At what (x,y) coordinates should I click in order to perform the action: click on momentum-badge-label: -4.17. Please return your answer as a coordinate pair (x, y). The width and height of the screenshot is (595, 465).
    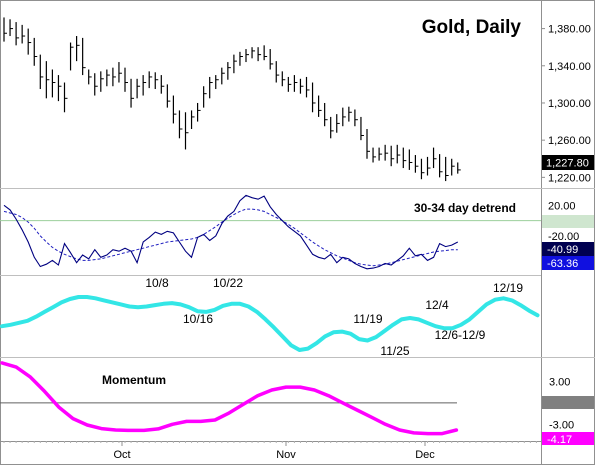
    Looking at the image, I should click on (559, 440).